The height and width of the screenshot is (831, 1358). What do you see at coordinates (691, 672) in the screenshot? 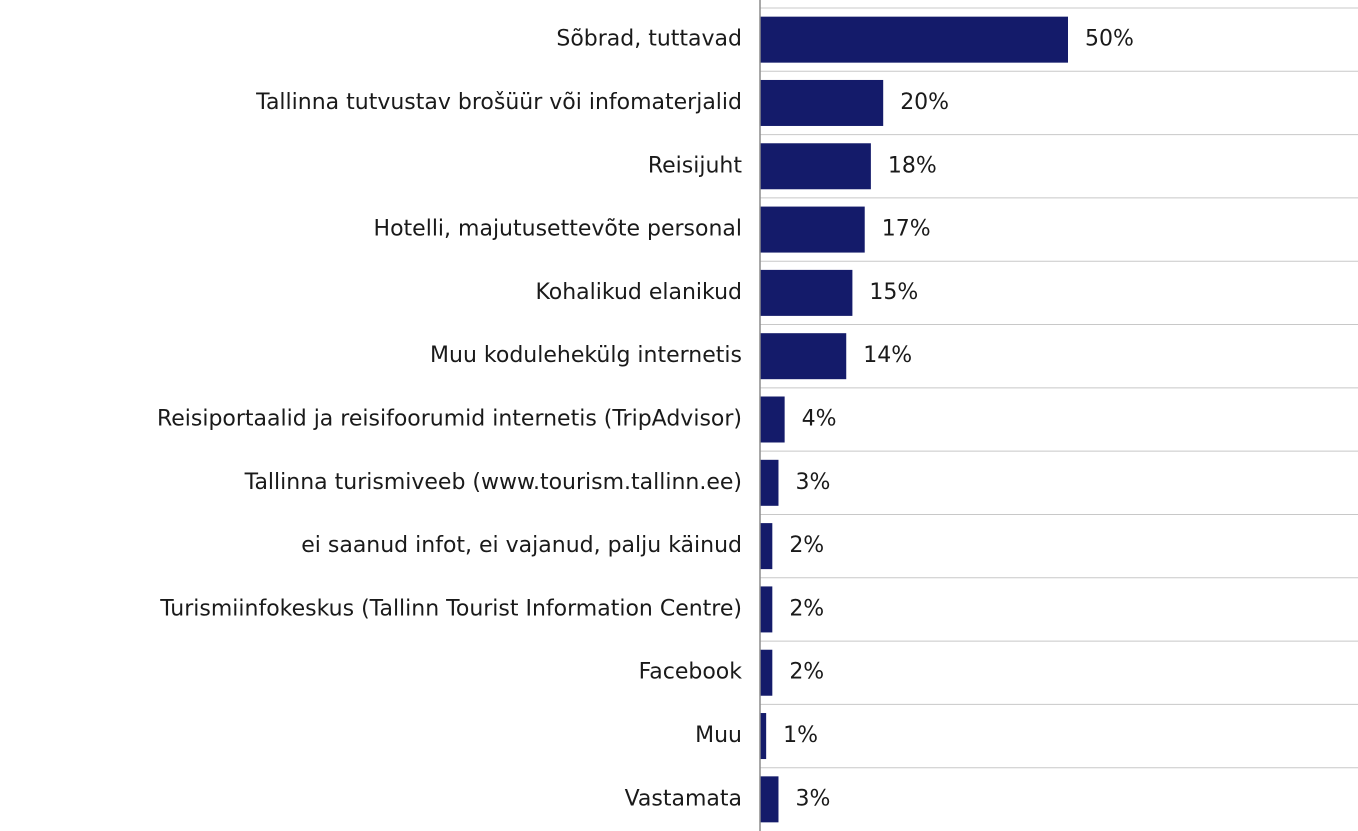
I see `category-label: Facebook` at bounding box center [691, 672].